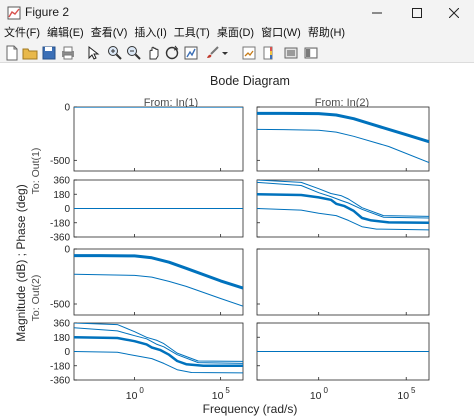 The width and height of the screenshot is (474, 419). Describe the element at coordinates (268, 53) in the screenshot. I see `insert-colorbar-icon` at that location.